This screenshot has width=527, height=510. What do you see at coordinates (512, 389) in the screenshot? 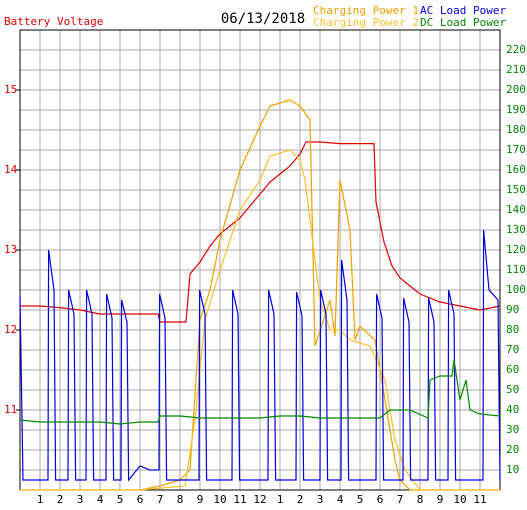
I see `y2-tick-label: 50` at bounding box center [512, 389].